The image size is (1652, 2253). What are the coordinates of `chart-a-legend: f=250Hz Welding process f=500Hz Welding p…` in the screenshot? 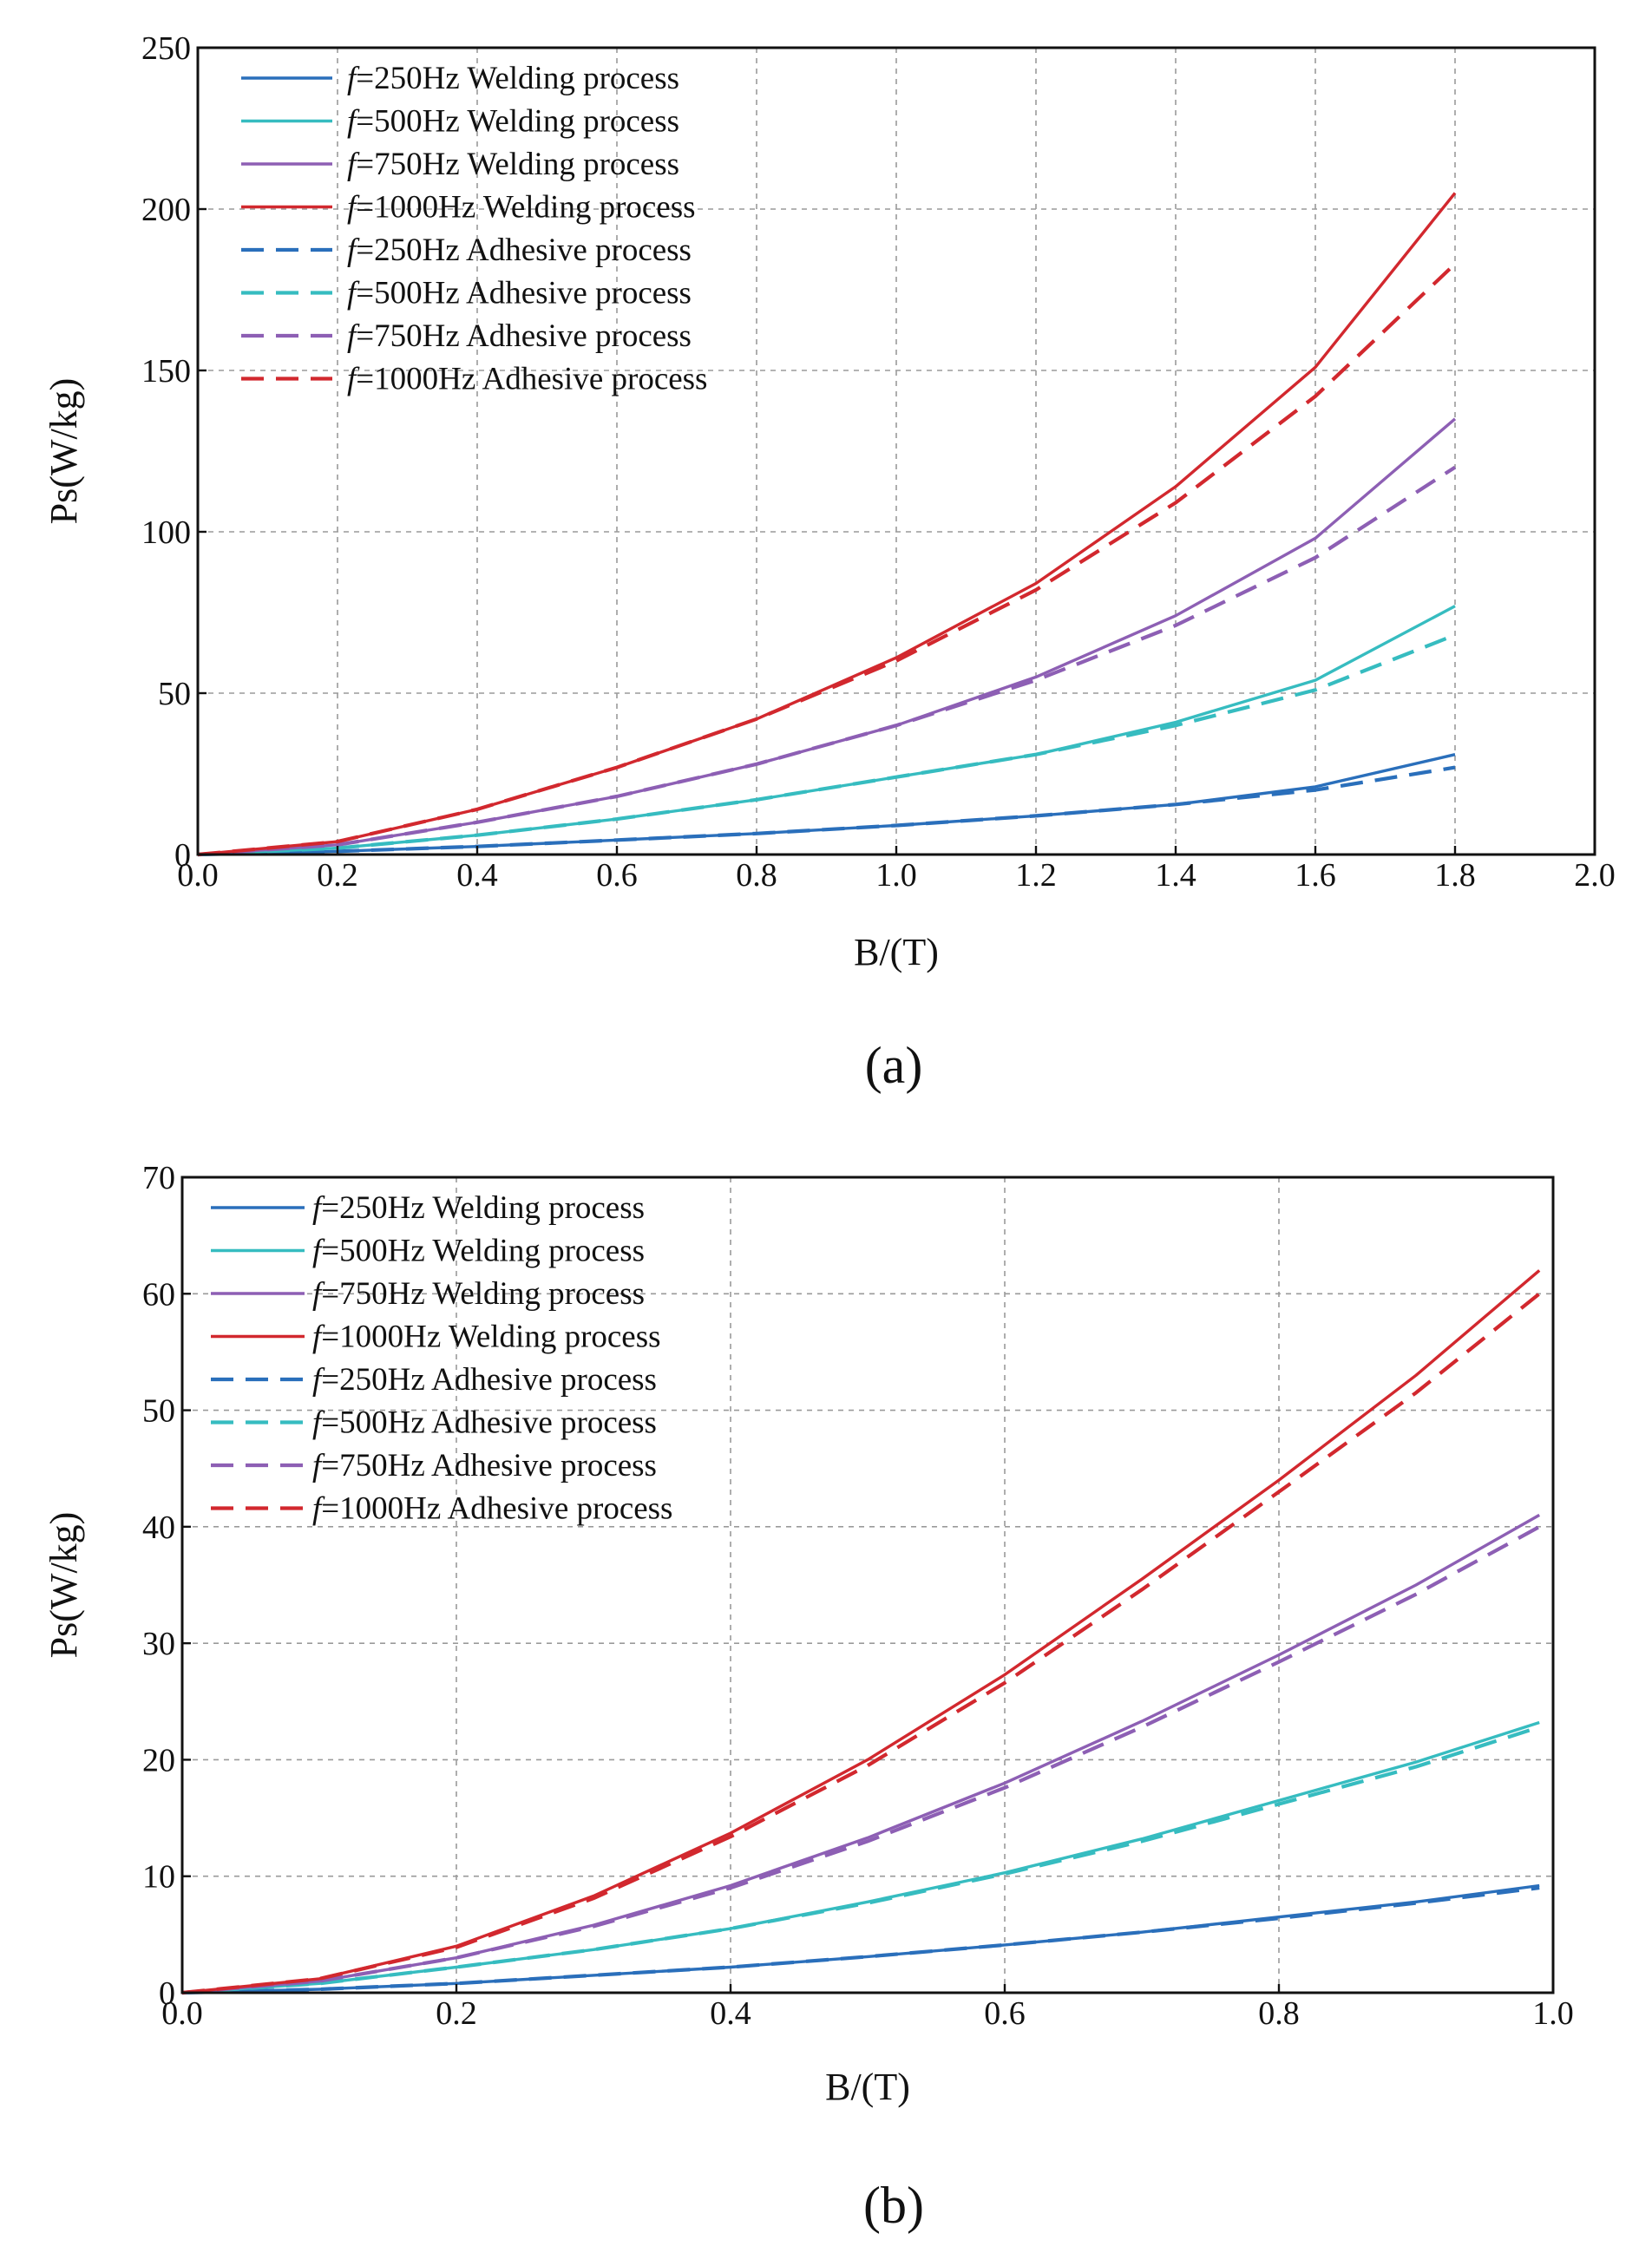 It's located at (474, 229).